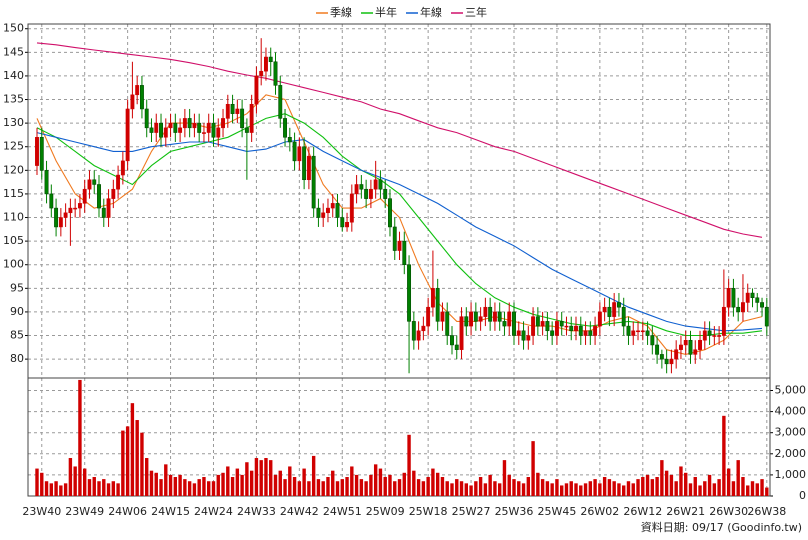  What do you see at coordinates (17, 358) in the screenshot?
I see `y-tick-label: 80` at bounding box center [17, 358].